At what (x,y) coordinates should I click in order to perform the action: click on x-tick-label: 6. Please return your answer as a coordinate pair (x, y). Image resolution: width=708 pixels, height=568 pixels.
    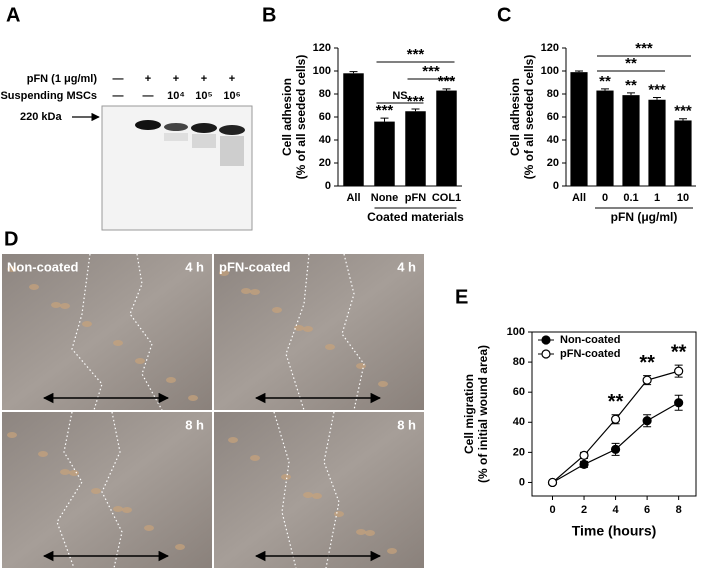
    Looking at the image, I should click on (647, 510).